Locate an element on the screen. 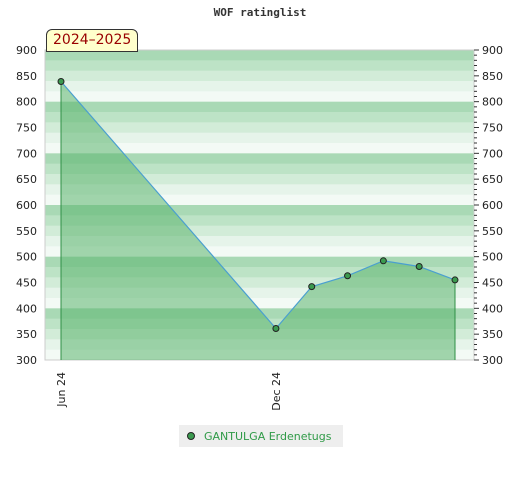 The height and width of the screenshot is (480, 520). y-tick-label-right: 650 is located at coordinates (492, 179).